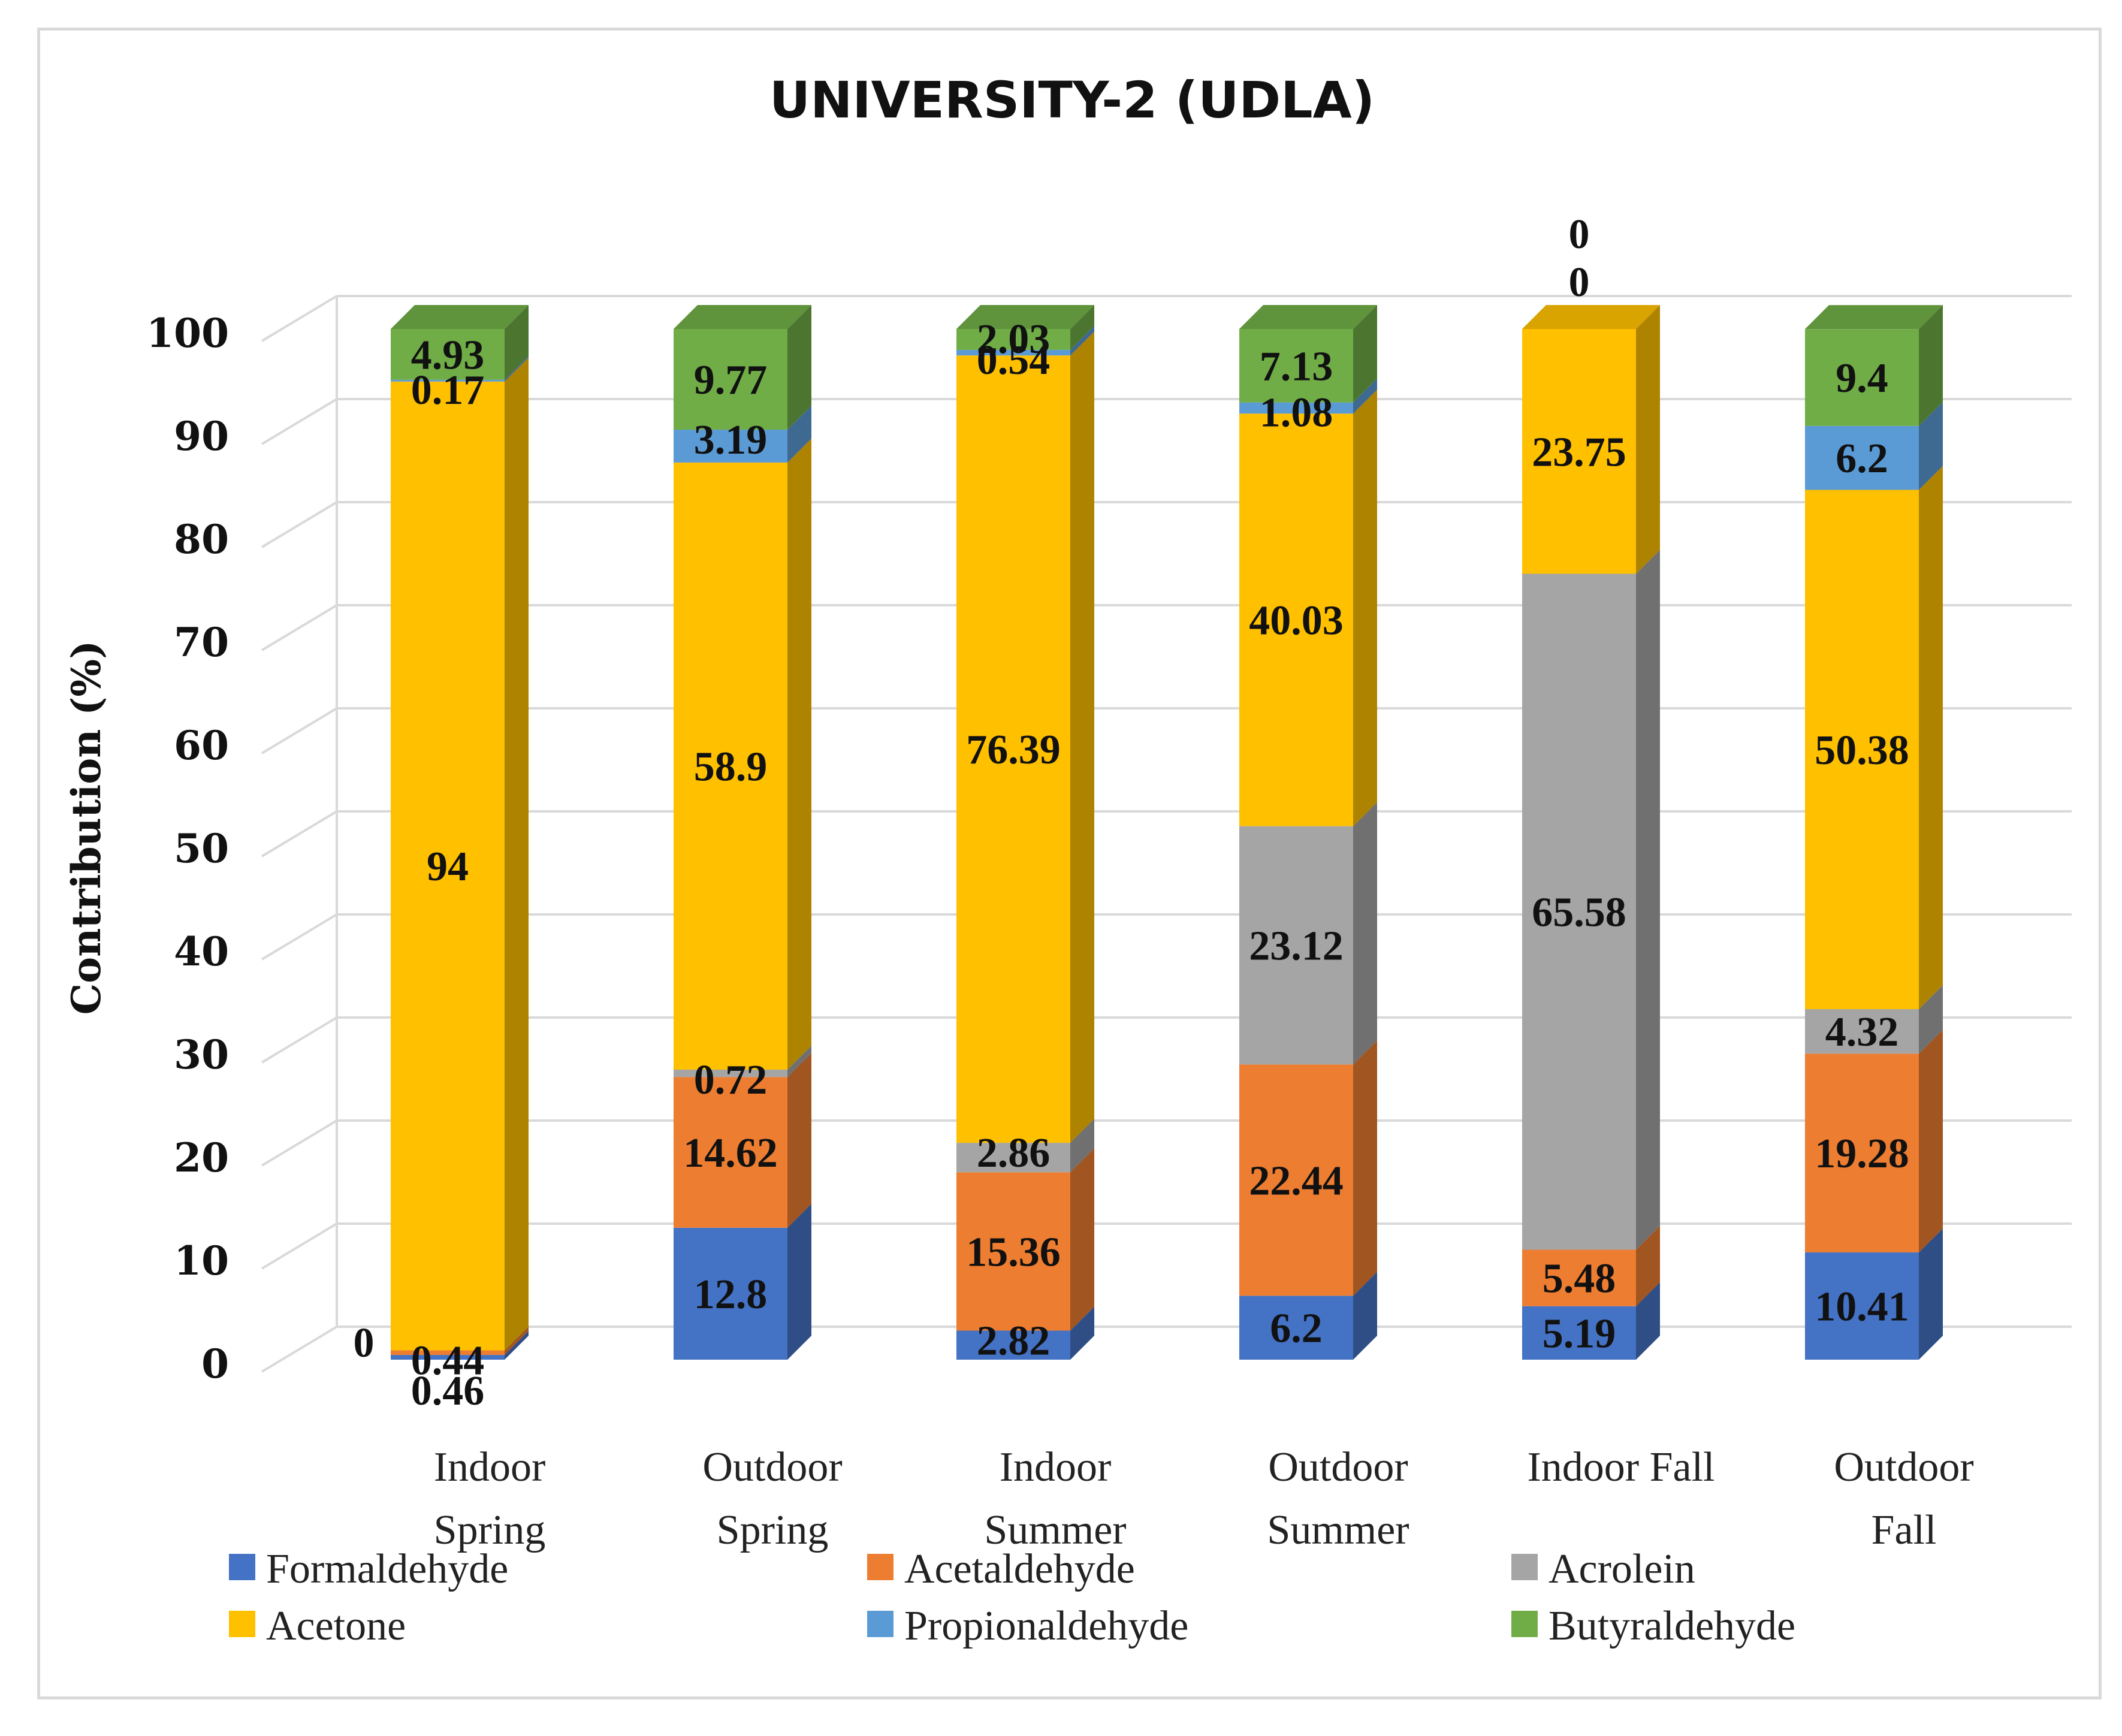  I want to click on x-category-line: Summer, so click(1055, 1530).